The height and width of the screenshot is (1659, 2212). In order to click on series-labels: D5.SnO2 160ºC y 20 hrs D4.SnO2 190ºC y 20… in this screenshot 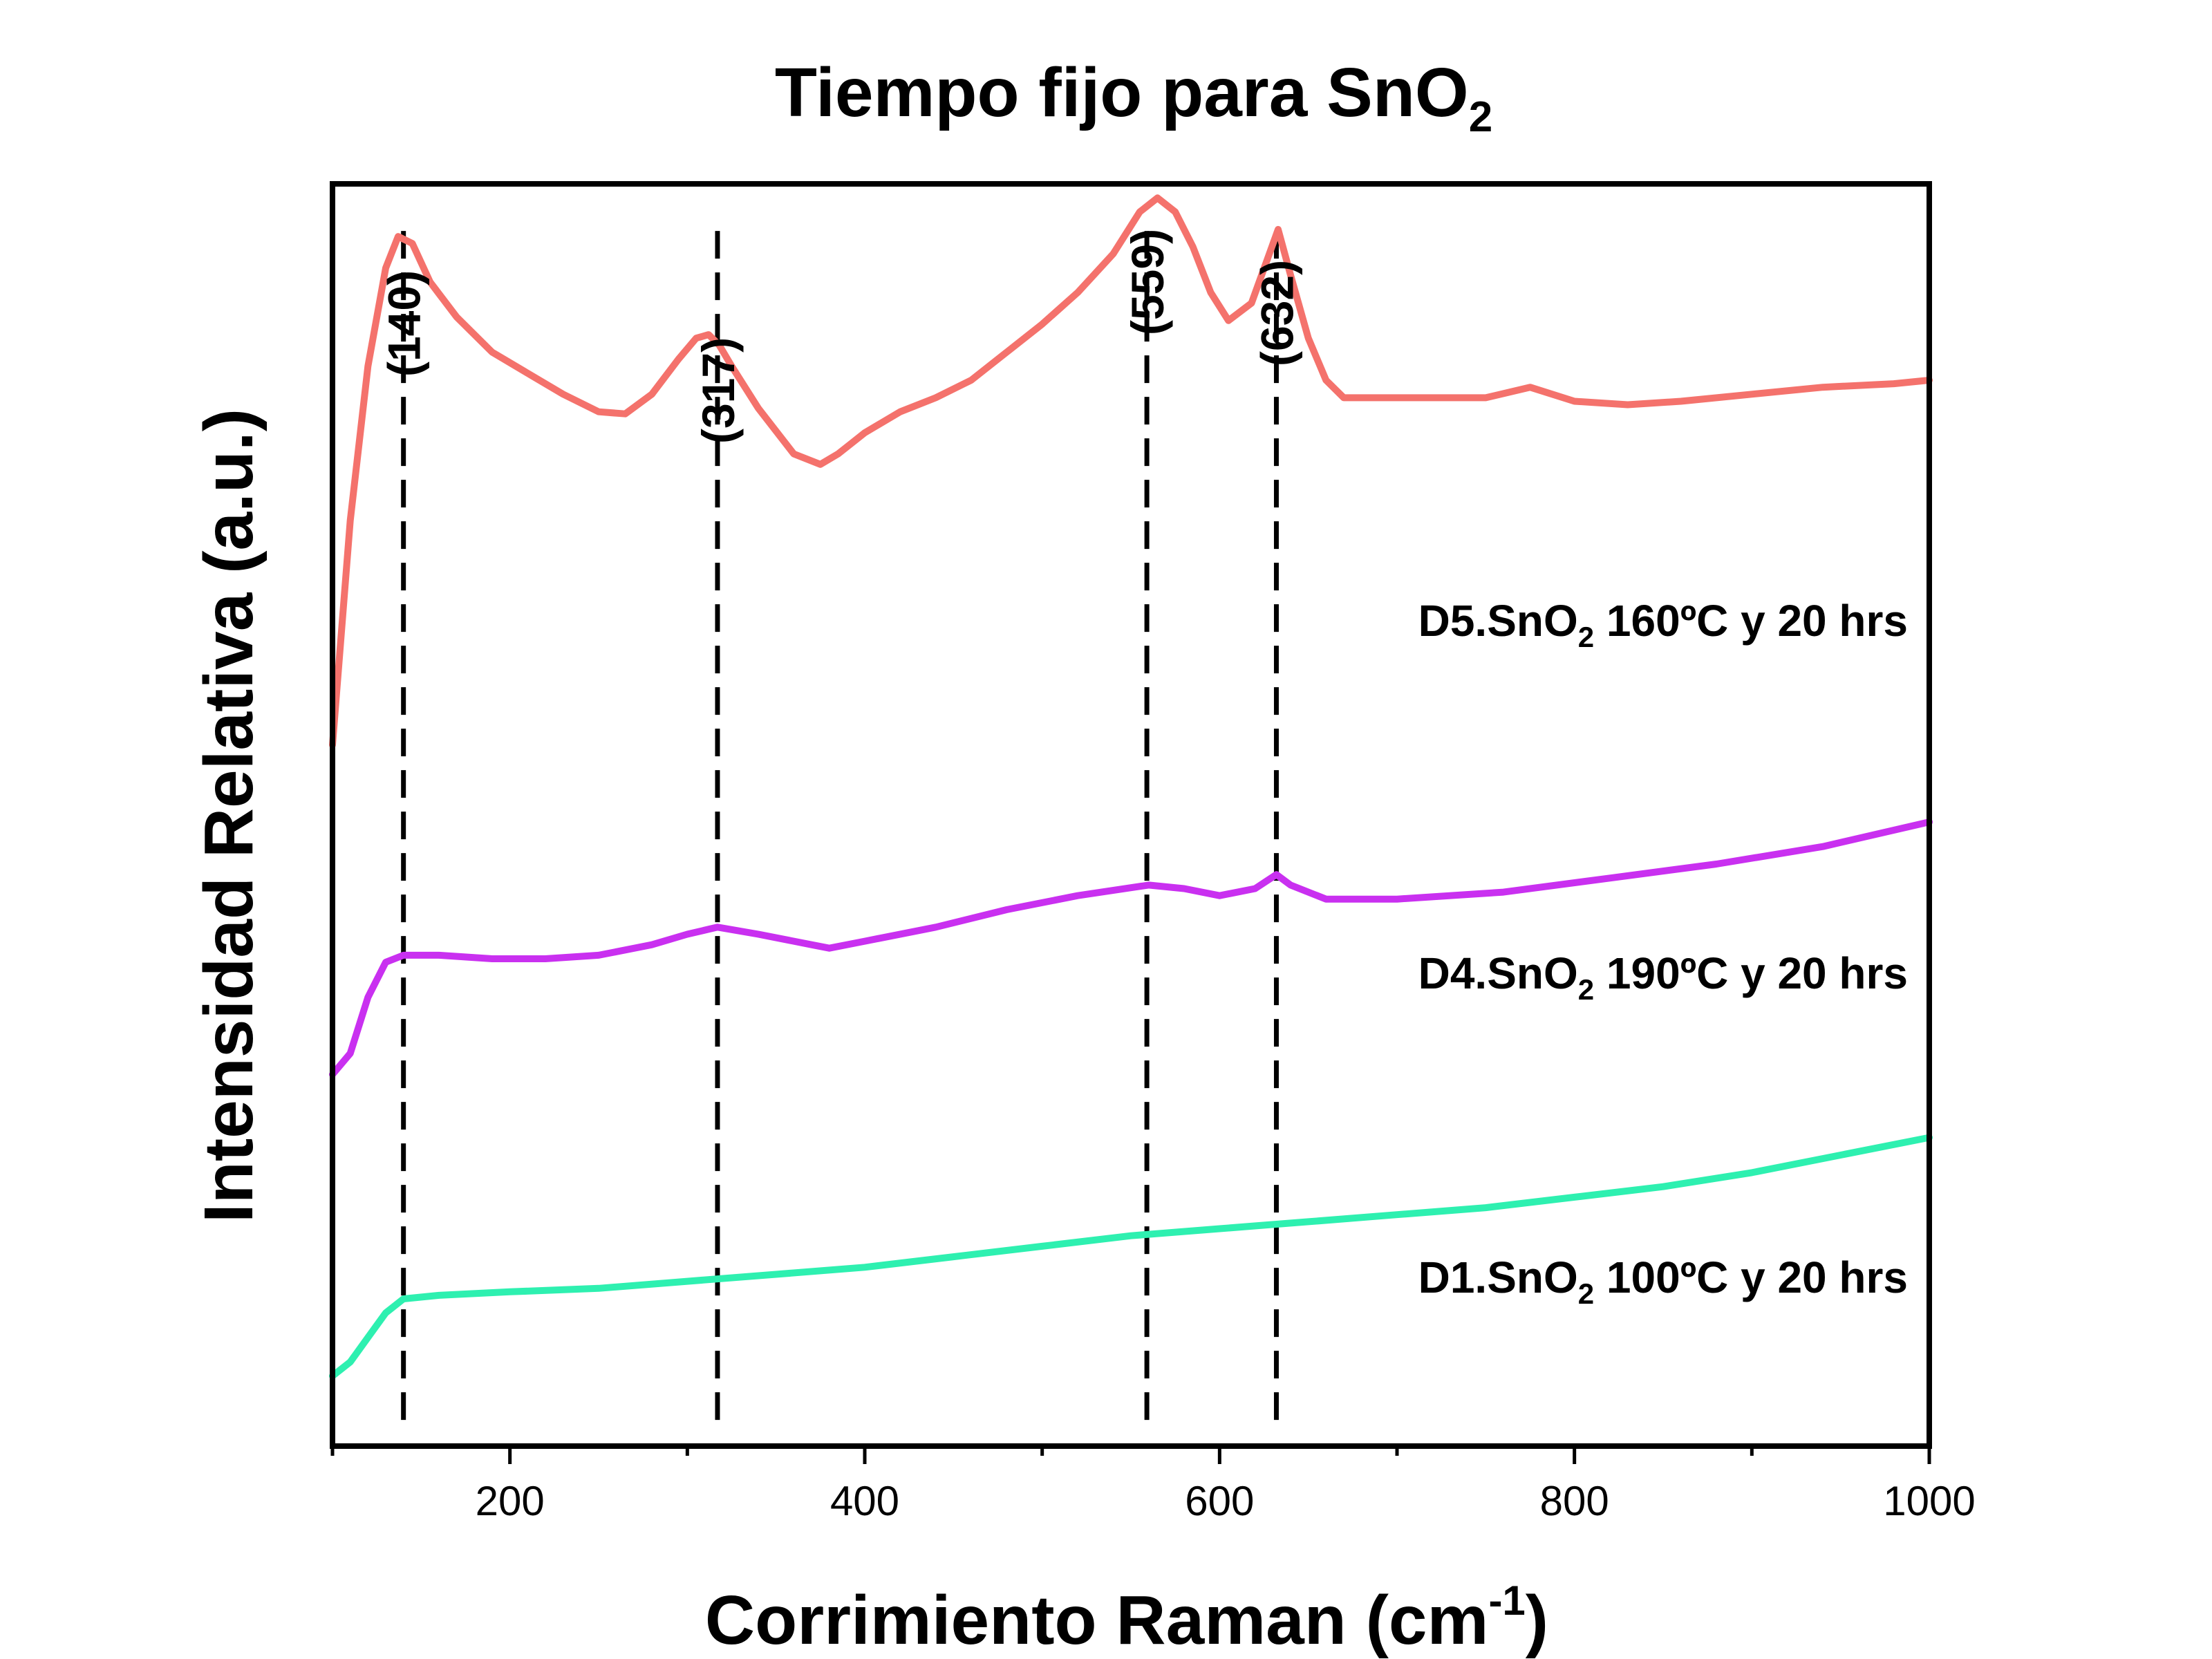, I will do `click(1663, 953)`.